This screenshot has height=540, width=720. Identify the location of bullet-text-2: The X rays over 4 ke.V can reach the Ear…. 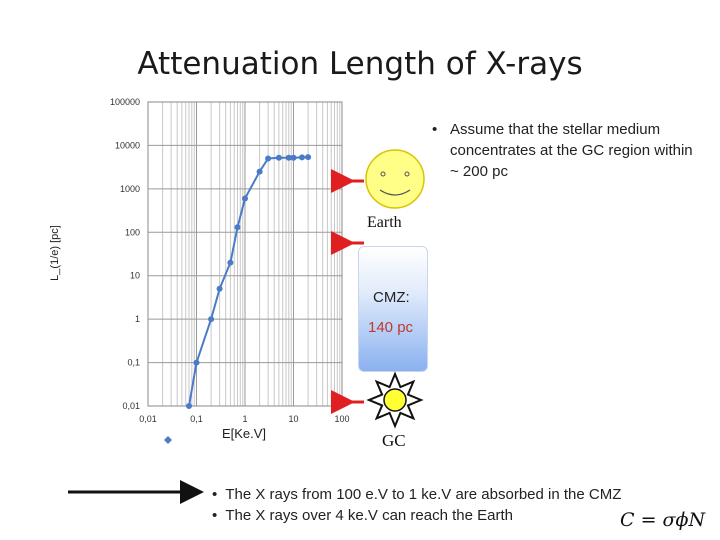
(369, 515).